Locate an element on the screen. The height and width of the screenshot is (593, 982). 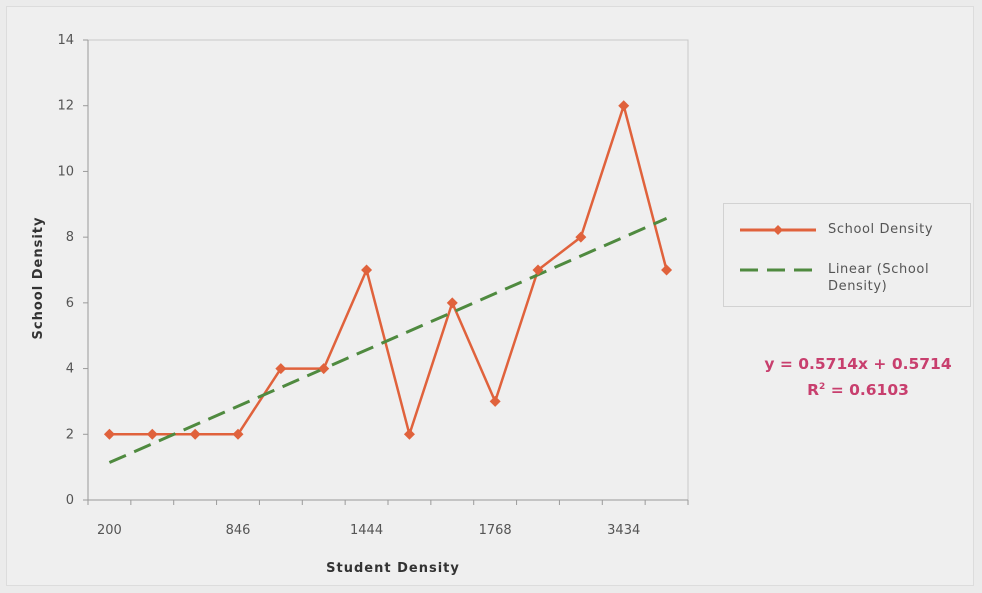
x-tick-label: 3434 is located at coordinates (623, 530).